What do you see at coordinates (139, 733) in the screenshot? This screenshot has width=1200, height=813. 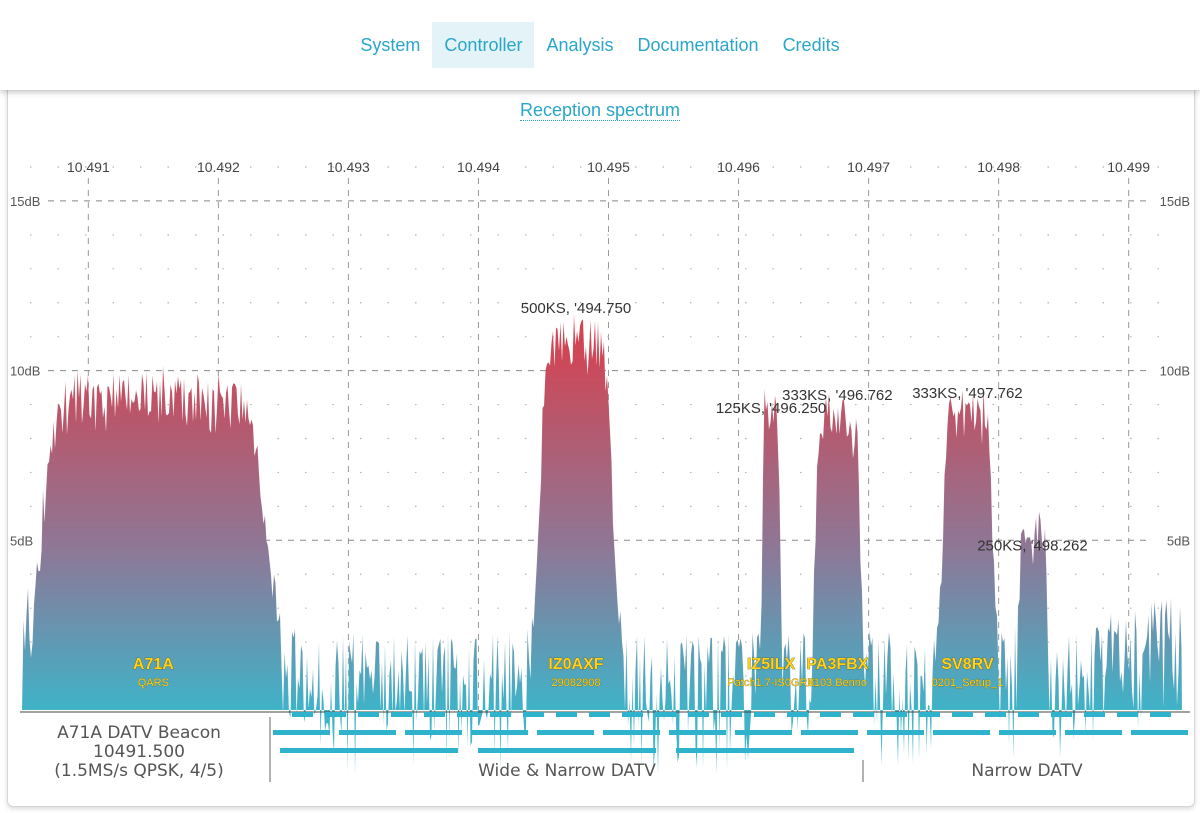 I see `beacon-label-line1: A71A DATV Beacon` at bounding box center [139, 733].